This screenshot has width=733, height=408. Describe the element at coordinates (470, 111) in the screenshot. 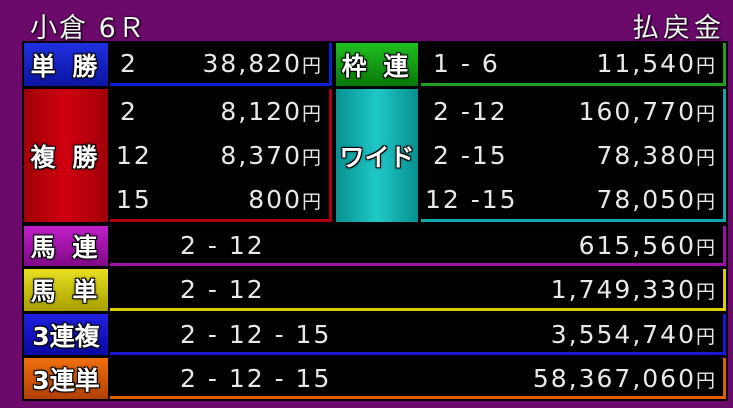

I see `wide-combo: 2 -12` at that location.